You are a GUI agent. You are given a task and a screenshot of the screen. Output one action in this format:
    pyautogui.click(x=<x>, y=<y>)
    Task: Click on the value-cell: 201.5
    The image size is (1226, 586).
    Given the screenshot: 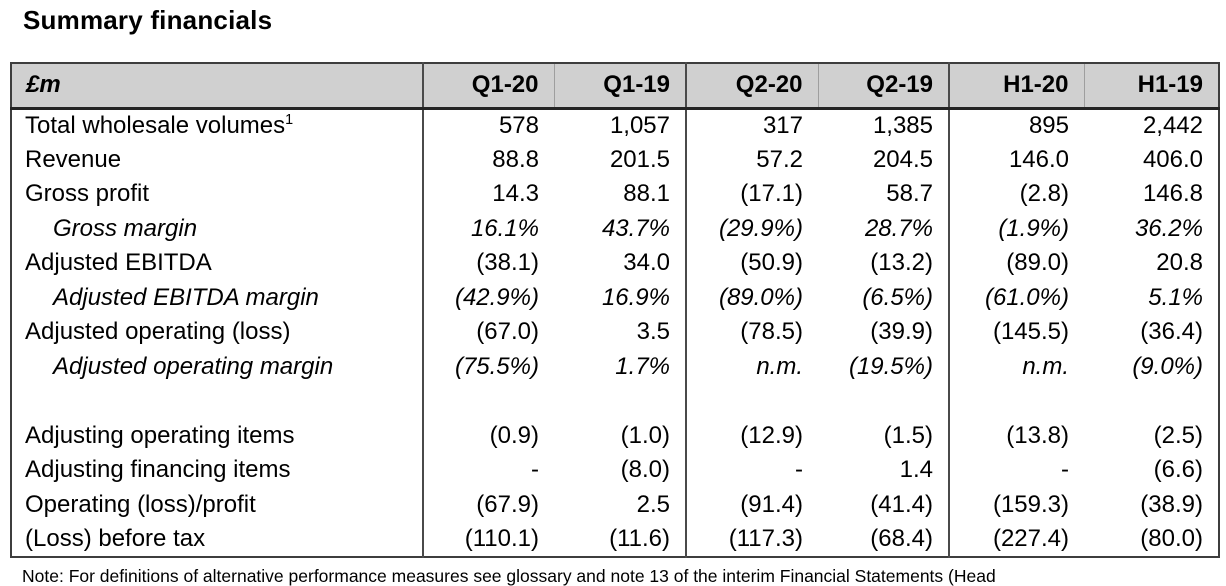 What is the action you would take?
    pyautogui.click(x=639, y=159)
    